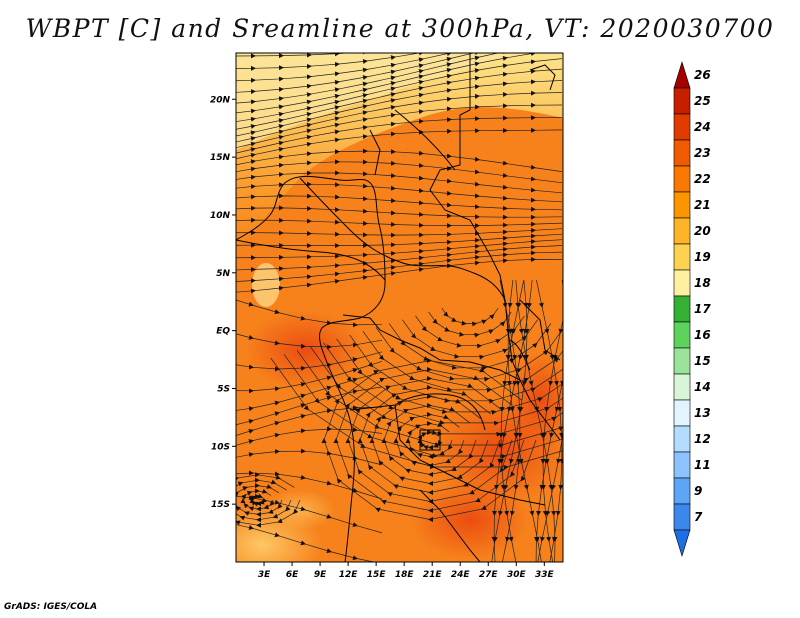 The width and height of the screenshot is (800, 618). Describe the element at coordinates (223, 332) in the screenshot. I see `lat-tick-label: EQ` at that location.